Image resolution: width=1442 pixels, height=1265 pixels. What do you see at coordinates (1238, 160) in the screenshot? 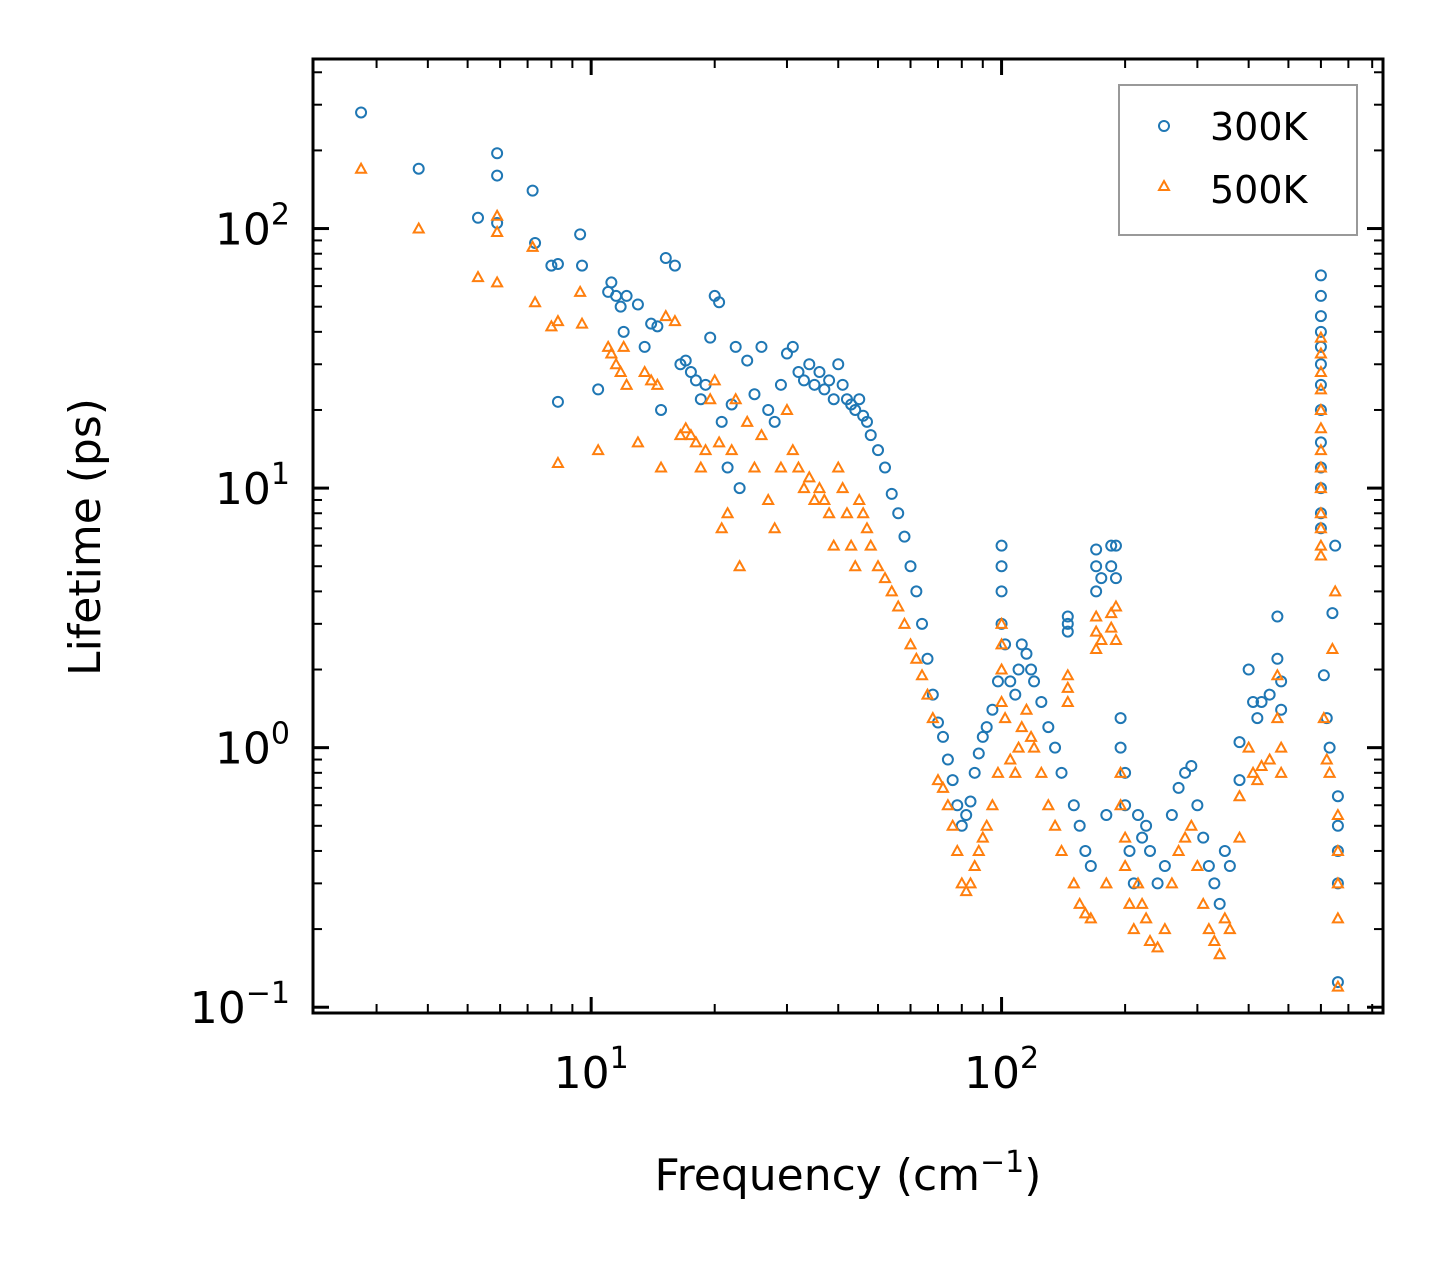
I see `legend: 300K 500K` at bounding box center [1238, 160].